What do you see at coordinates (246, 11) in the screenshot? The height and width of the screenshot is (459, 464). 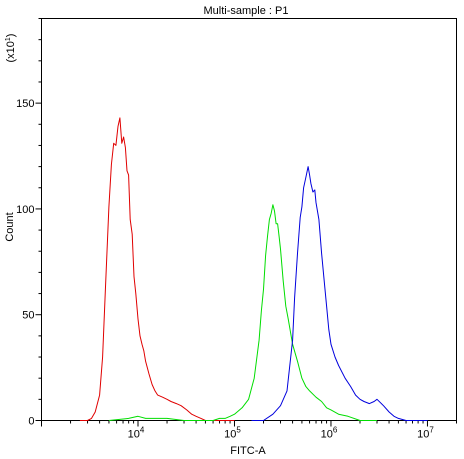 I see `chart-title: Multi-sample : P1` at bounding box center [246, 11].